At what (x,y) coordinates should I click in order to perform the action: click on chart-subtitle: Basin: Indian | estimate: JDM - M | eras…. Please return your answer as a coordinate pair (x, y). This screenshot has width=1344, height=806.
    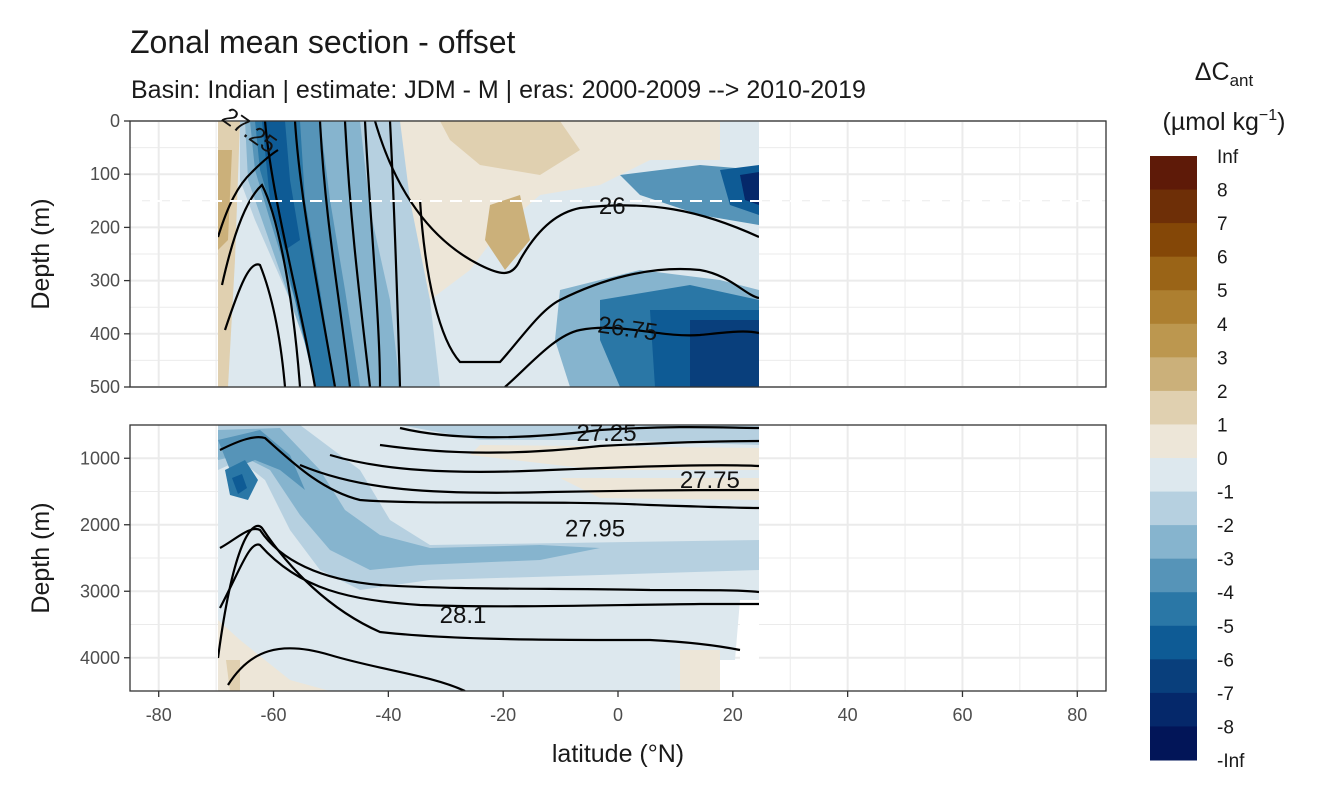
    Looking at the image, I should click on (498, 90).